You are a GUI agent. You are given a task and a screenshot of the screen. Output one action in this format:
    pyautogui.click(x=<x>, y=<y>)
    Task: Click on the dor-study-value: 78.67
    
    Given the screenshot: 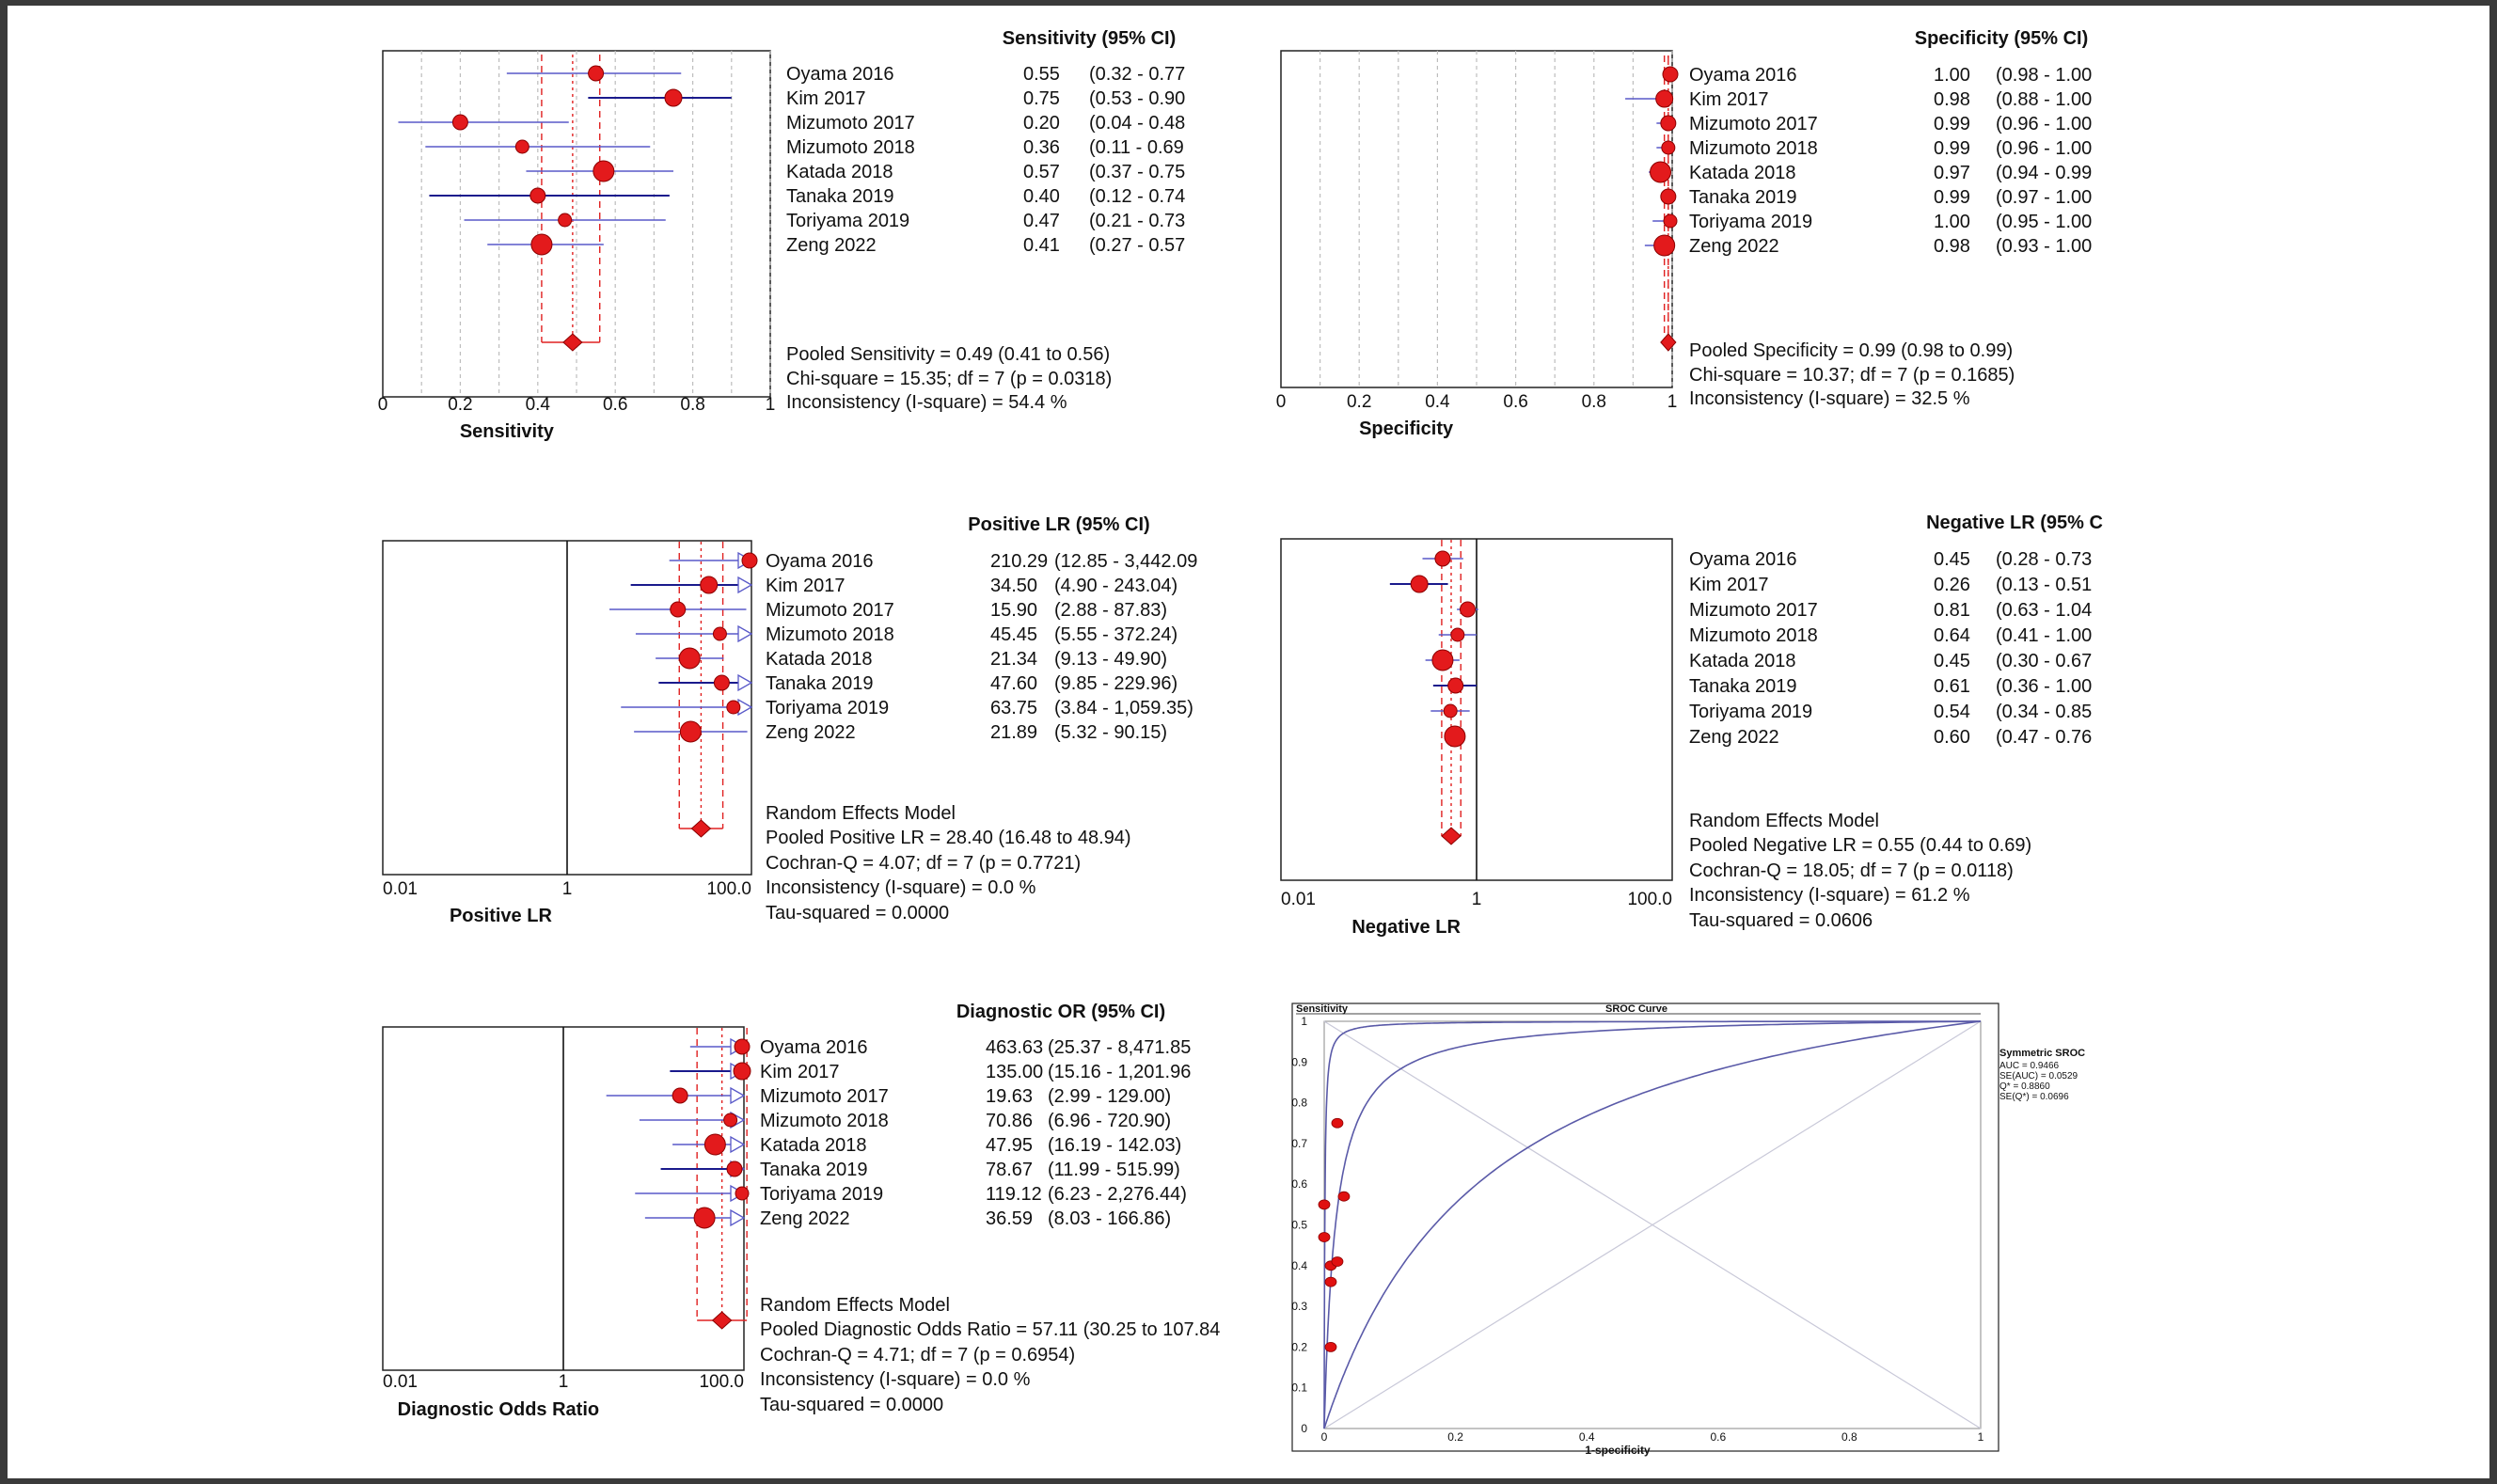 What is the action you would take?
    pyautogui.click(x=1009, y=1170)
    